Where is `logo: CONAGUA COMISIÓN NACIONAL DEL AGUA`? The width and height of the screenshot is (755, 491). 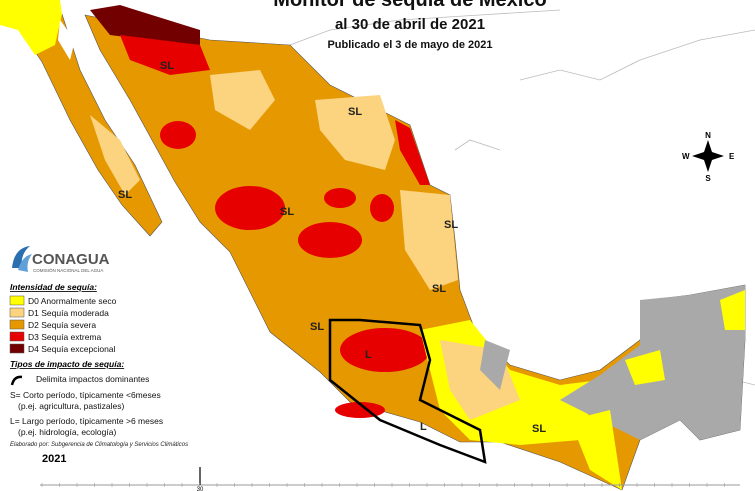
logo: CONAGUA COMISIÓN NACIONAL DEL AGUA is located at coordinates (61, 259).